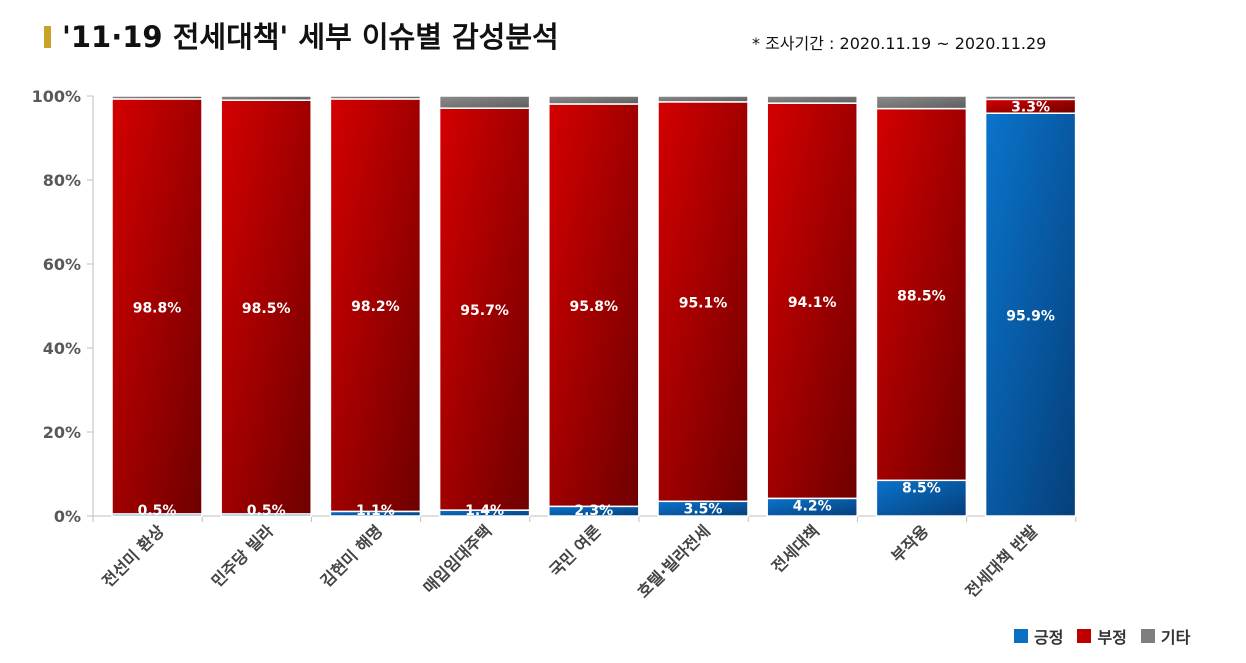 This screenshot has width=1246, height=663. I want to click on category-label: 부작용, so click(910, 543).